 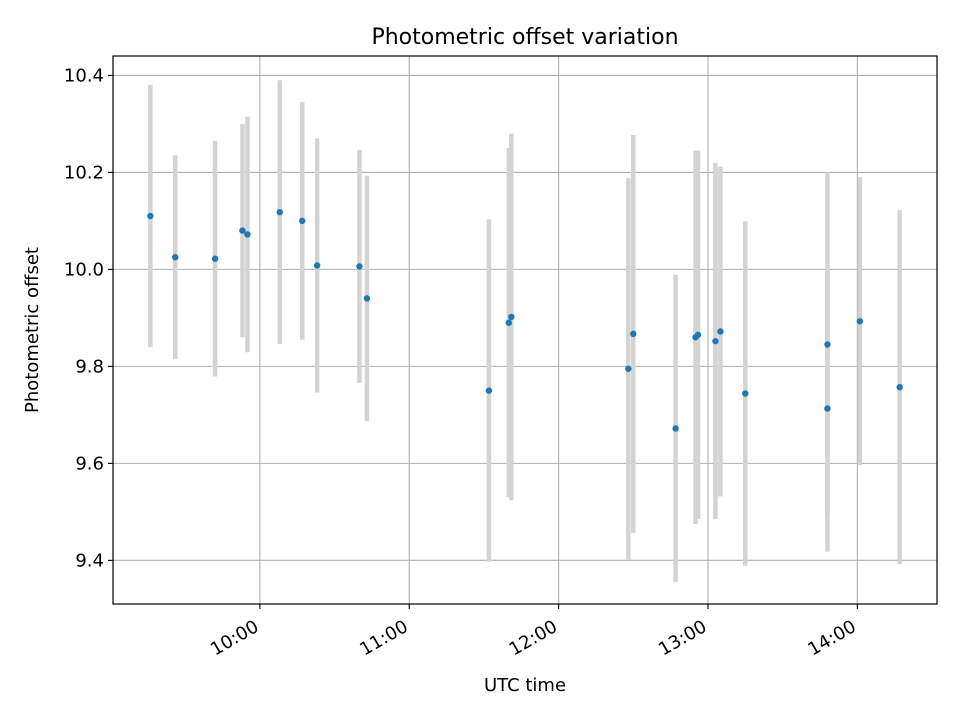 I want to click on y-tick-label: 10.0, so click(x=84, y=269).